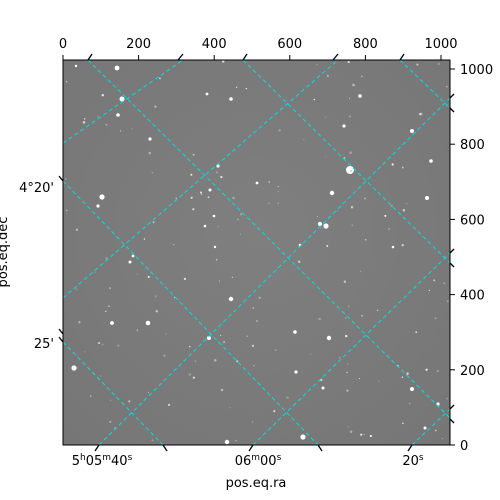 Image resolution: width=500 pixels, height=500 pixels. Describe the element at coordinates (36, 188) in the screenshot. I see `dec-tick-label: 4°20'` at that location.